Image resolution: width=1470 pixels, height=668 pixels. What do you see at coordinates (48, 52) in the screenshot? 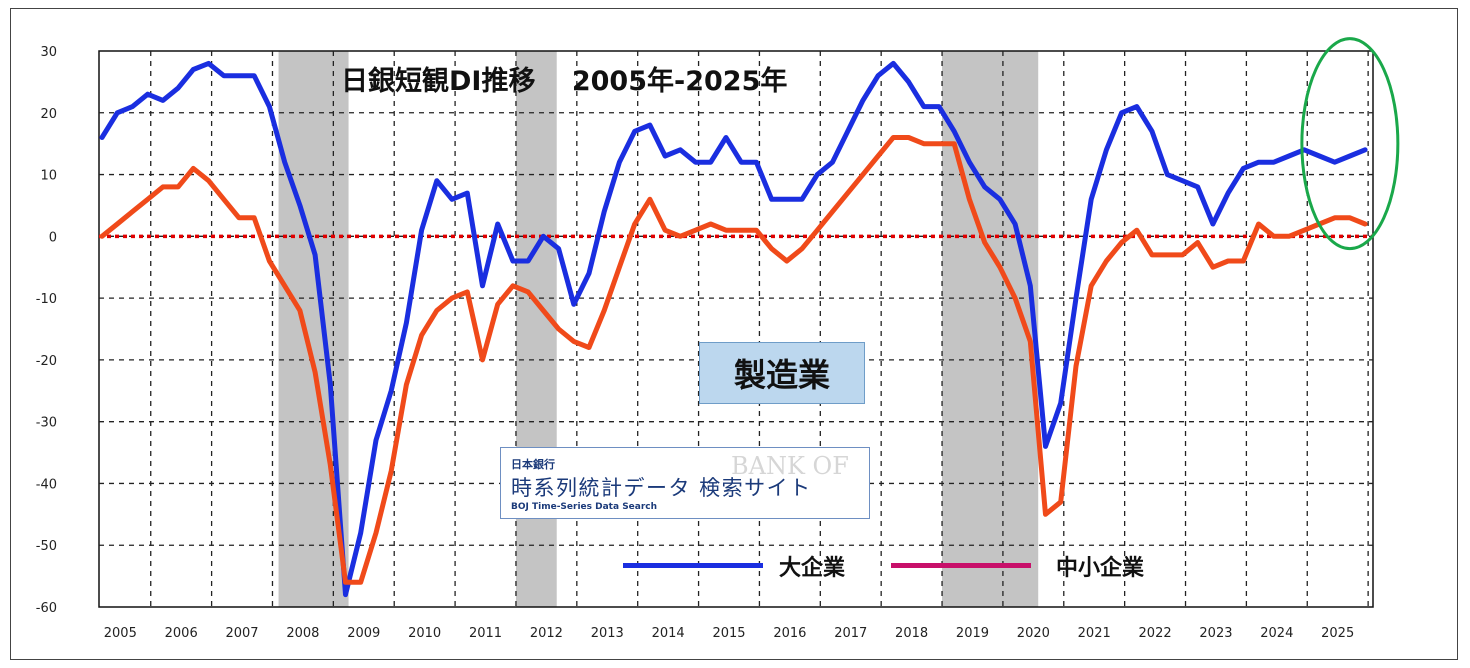
I see `y-tick-label: 30` at bounding box center [48, 52].